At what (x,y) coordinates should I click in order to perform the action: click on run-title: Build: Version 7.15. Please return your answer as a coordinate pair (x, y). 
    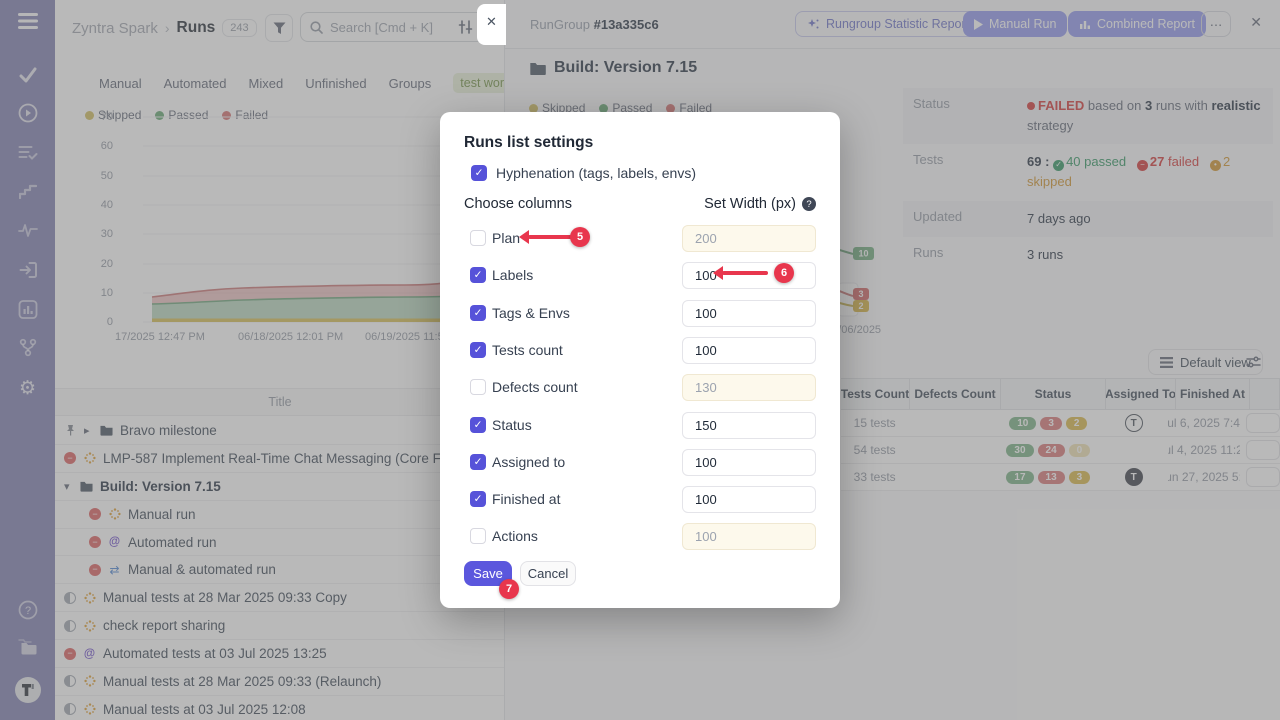
    Looking at the image, I should click on (160, 486).